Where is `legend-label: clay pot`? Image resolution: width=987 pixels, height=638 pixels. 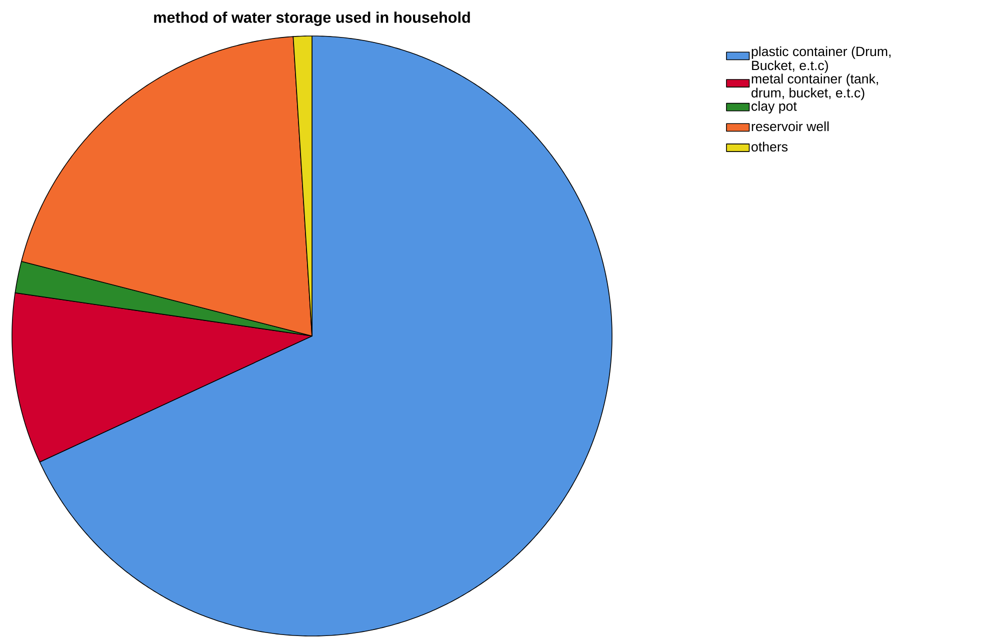
legend-label: clay pot is located at coordinates (774, 107).